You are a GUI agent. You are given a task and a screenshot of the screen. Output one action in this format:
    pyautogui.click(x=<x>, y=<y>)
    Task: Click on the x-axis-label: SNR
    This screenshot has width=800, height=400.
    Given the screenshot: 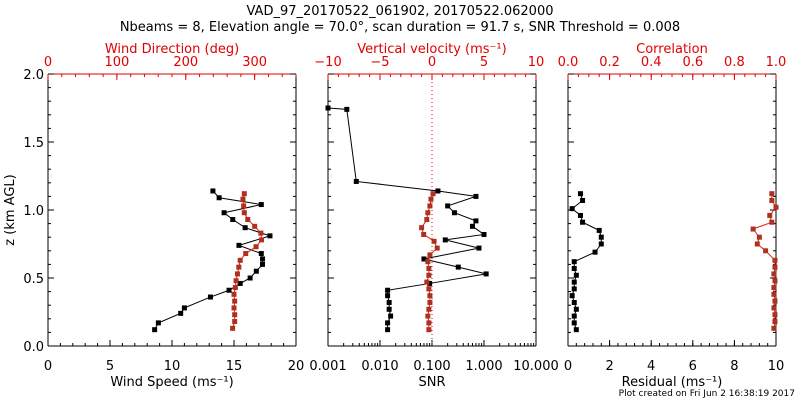 What is the action you would take?
    pyautogui.click(x=431, y=382)
    